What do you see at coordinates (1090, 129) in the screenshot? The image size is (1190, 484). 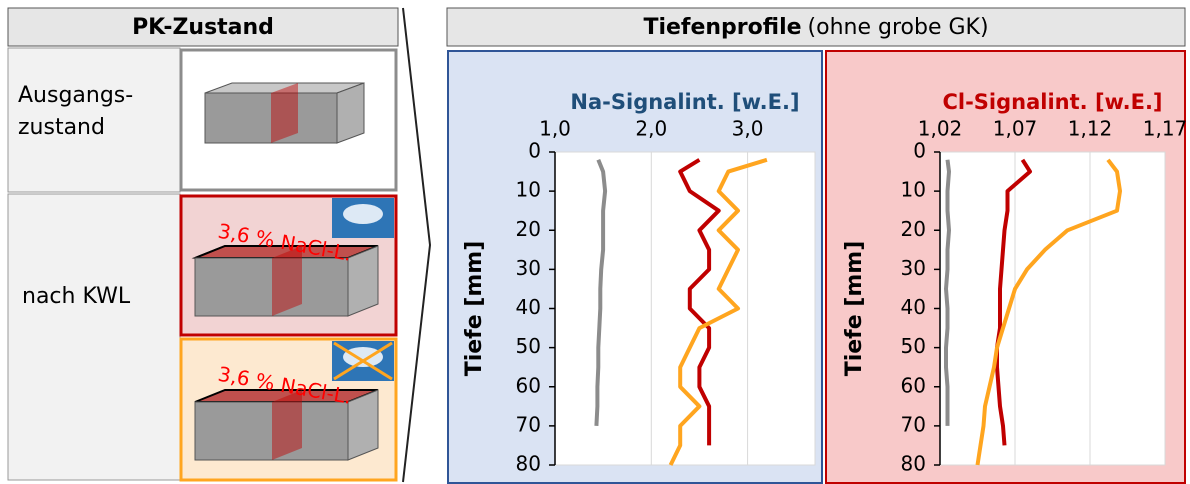 I see `x-tick-label: 1,12` at bounding box center [1090, 129].